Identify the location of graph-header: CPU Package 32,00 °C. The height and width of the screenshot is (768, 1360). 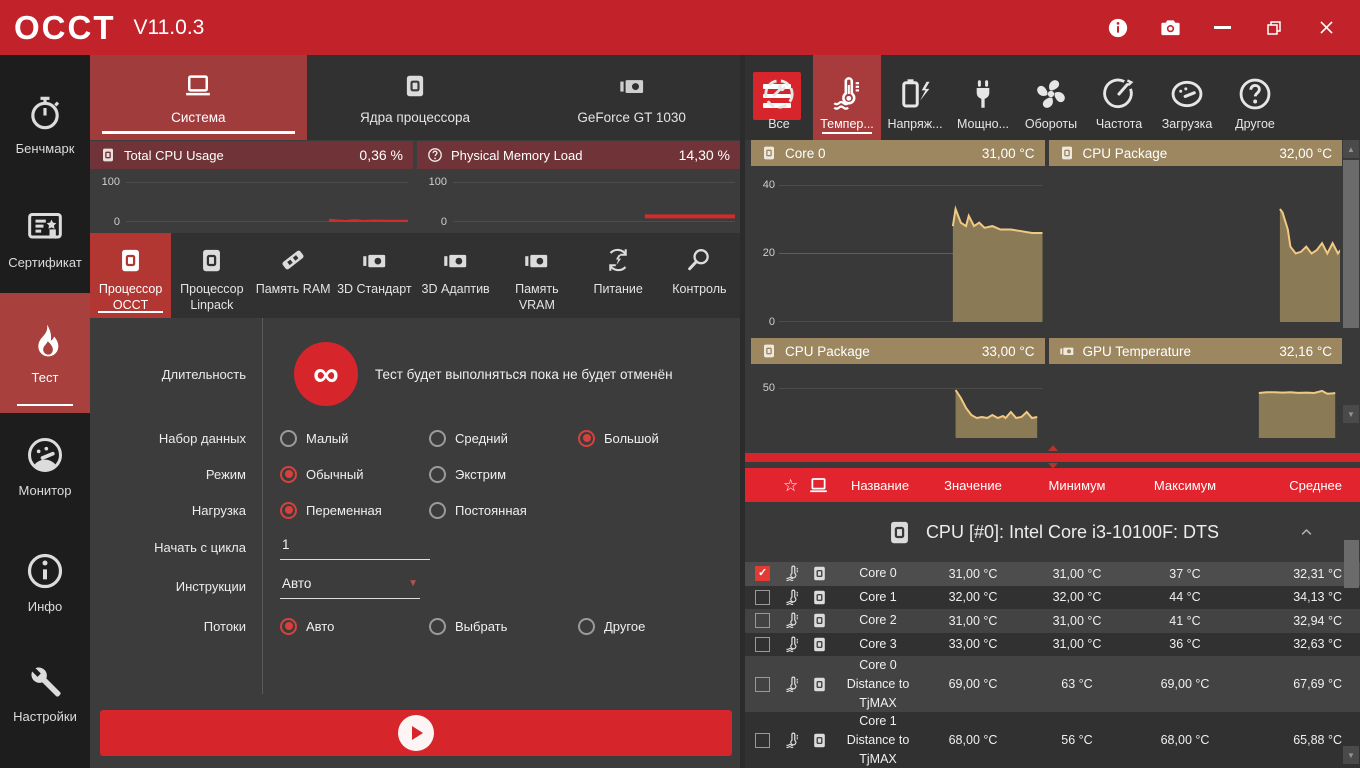
(1195, 153).